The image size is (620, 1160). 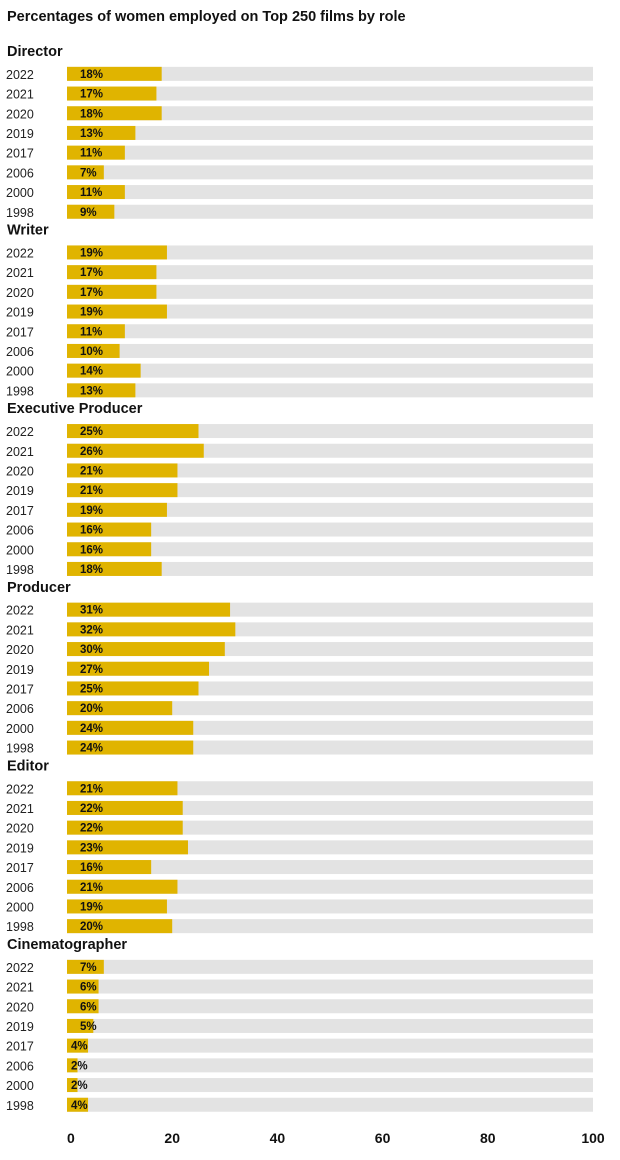 I want to click on group-label-cinematographer: Cinematographer, so click(x=67, y=945).